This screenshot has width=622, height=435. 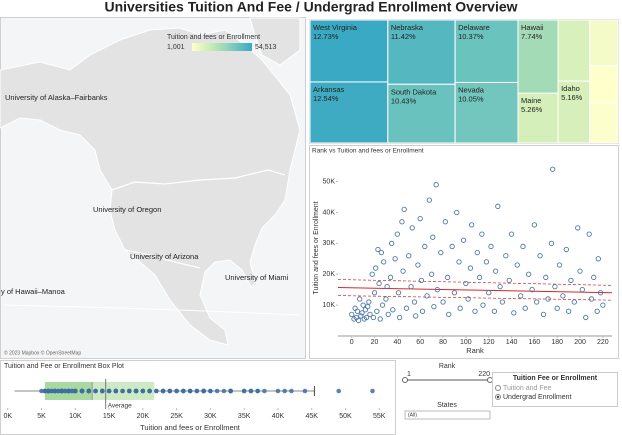 I want to click on trend-band, so click(x=475, y=282).